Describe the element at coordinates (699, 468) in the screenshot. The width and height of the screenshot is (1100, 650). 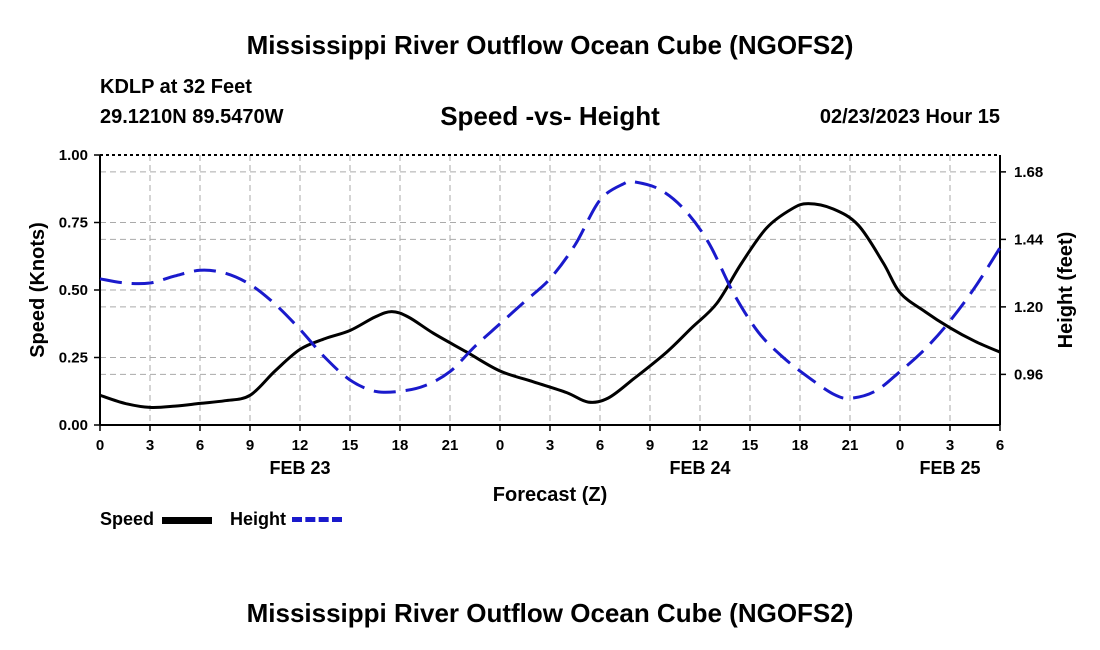
I see `x-date-label: FEB 24` at that location.